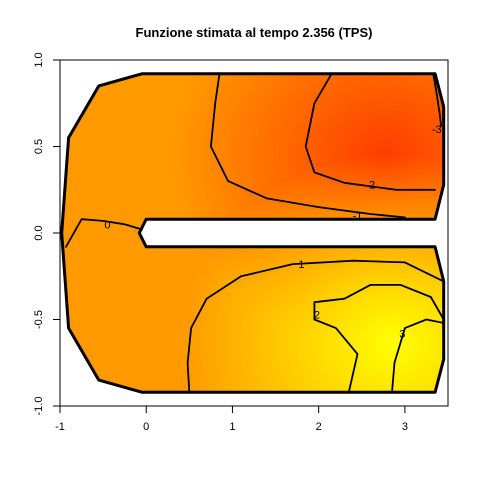 The height and width of the screenshot is (480, 480). I want to click on contour-label: 1, so click(301, 265).